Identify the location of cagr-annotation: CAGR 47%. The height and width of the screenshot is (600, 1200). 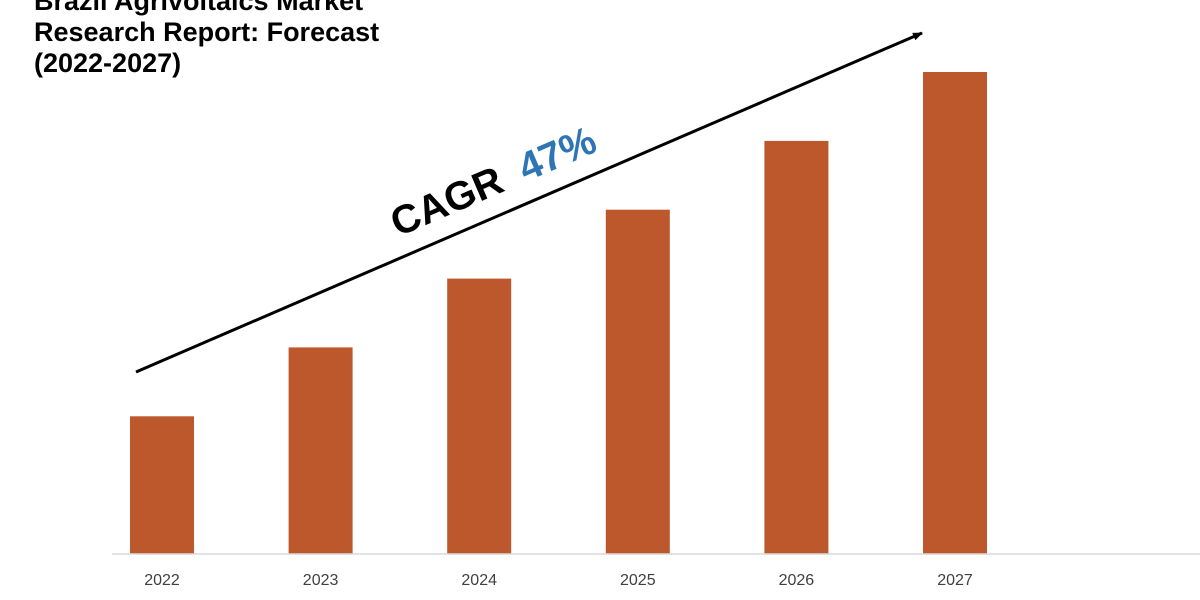
(493, 181).